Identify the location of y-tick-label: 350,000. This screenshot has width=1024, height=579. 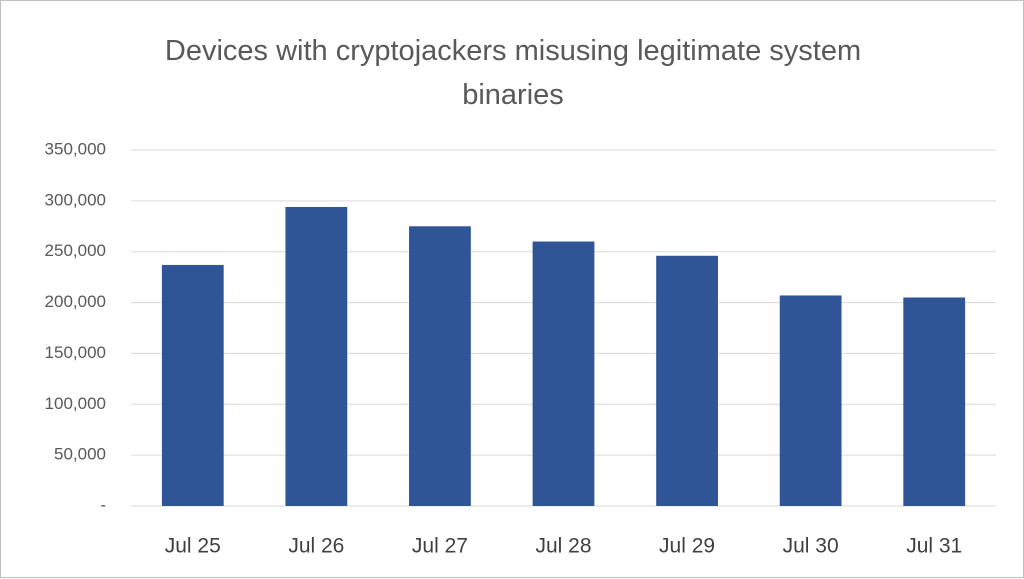
(75, 148).